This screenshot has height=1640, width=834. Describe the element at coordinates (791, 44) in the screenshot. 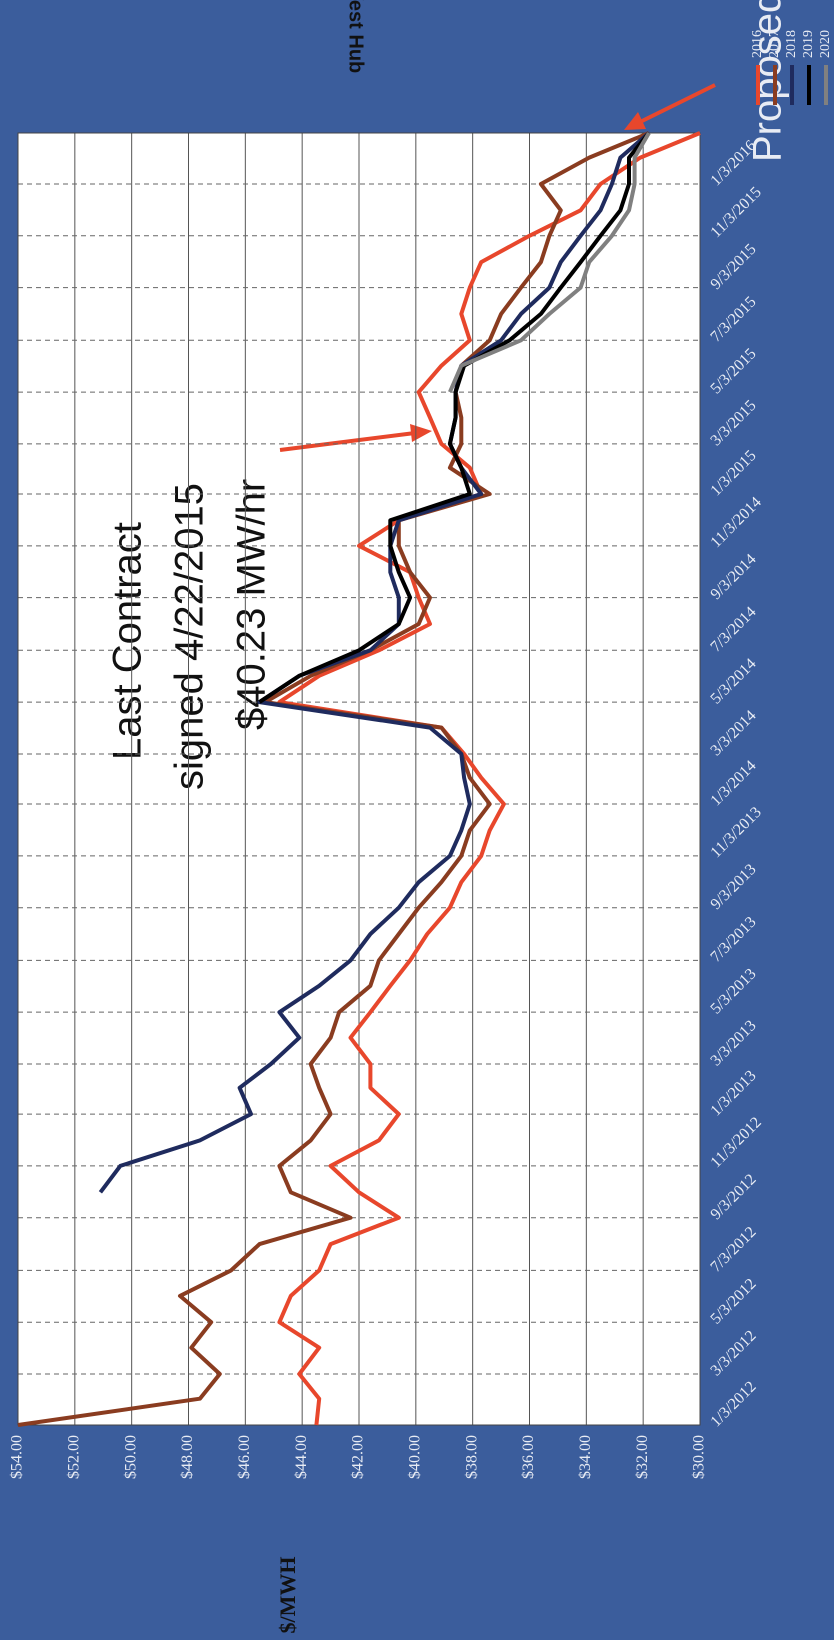

I see `legend-label: 2018` at that location.